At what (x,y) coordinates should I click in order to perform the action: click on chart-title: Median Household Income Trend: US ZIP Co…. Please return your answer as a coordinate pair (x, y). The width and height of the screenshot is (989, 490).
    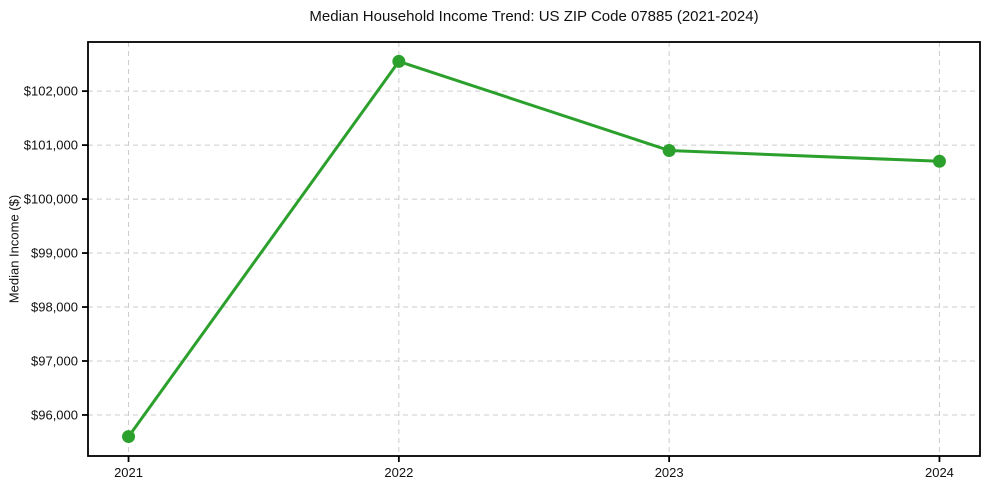
    Looking at the image, I should click on (534, 16).